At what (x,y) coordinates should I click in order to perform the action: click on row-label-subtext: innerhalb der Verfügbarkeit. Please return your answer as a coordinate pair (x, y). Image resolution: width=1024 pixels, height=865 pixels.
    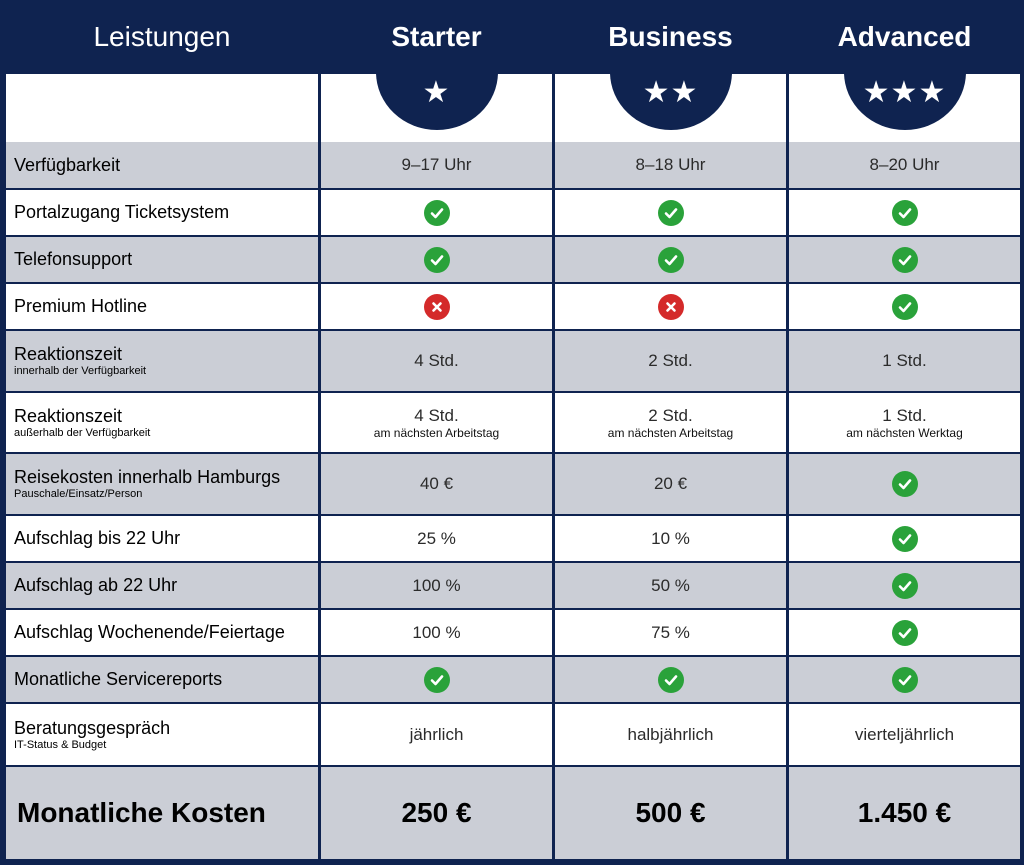
    Looking at the image, I should click on (80, 371).